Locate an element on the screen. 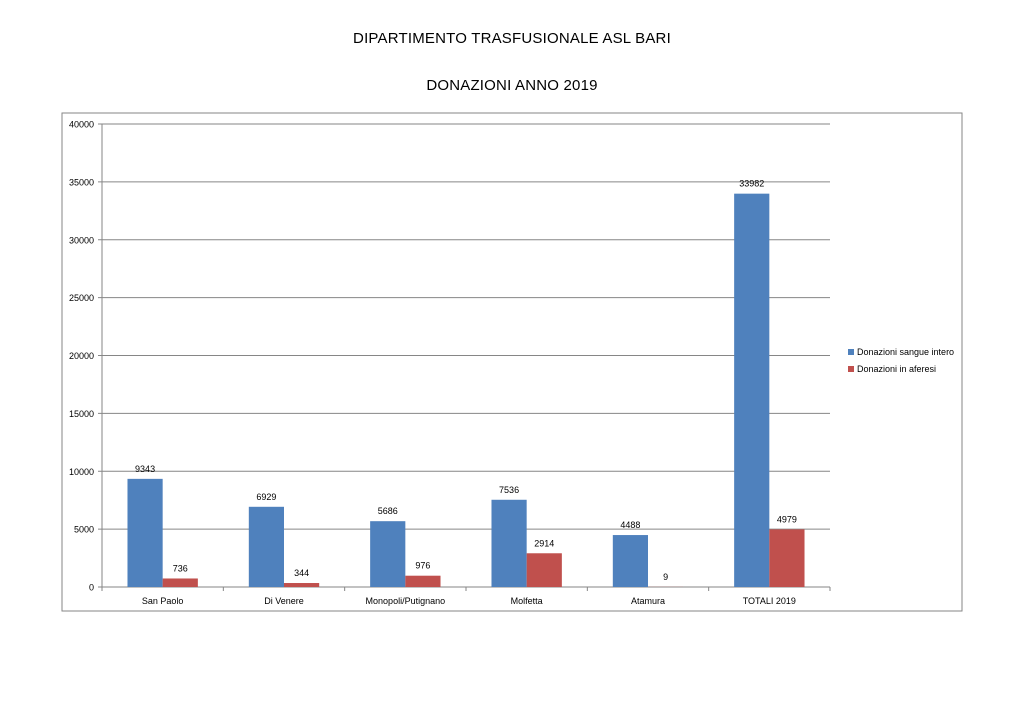 Image resolution: width=1024 pixels, height=725 pixels. chart-subtitle: DONAZIONI ANNO 2019 is located at coordinates (512, 85).